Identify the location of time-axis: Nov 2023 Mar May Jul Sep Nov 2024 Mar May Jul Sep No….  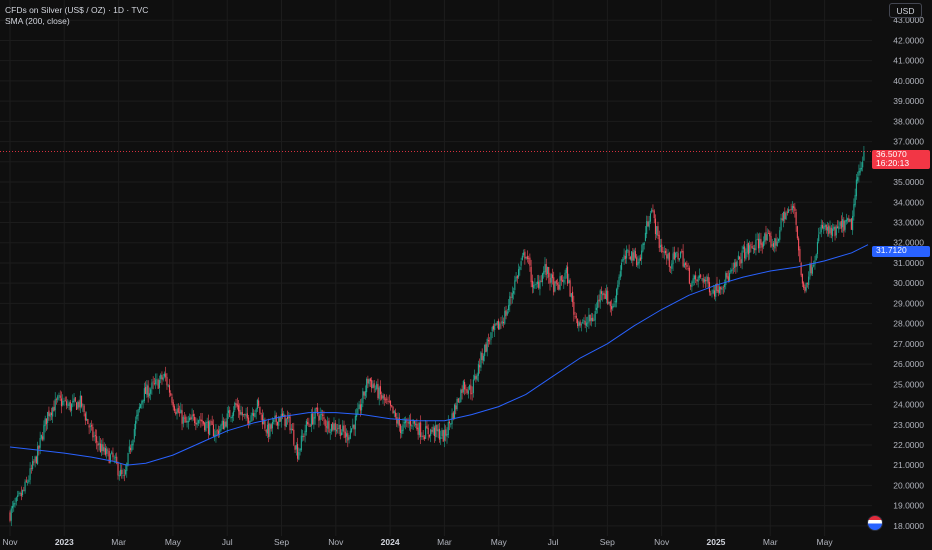
(417, 542).